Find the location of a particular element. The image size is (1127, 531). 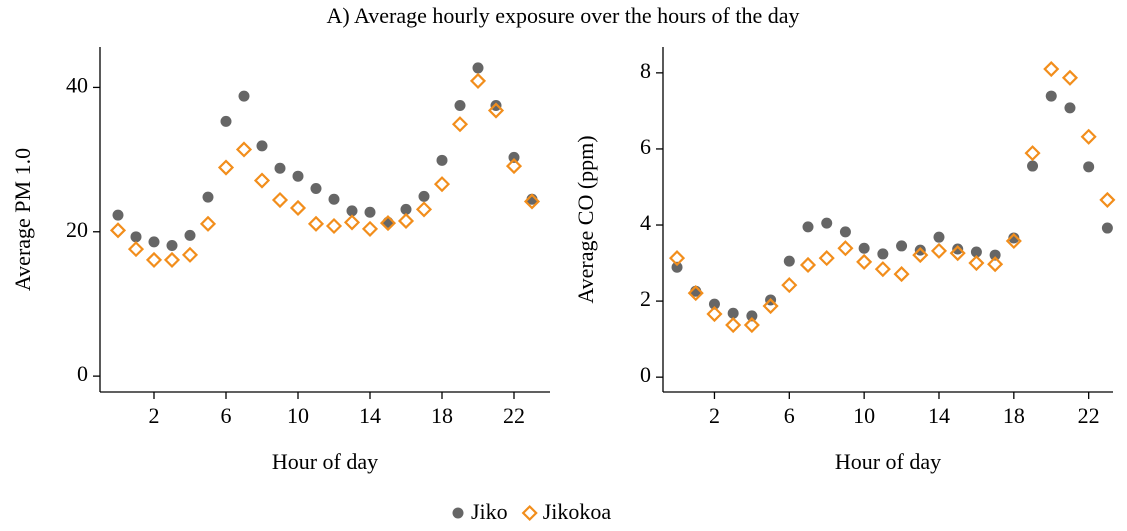

legend-label: Jiko is located at coordinates (489, 511).